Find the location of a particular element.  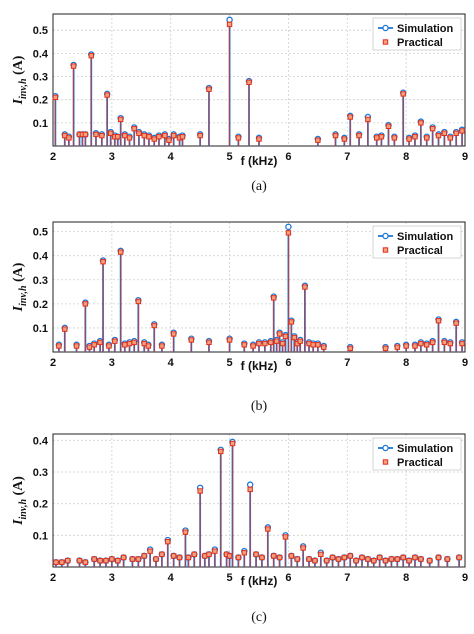

y-tick-label: 0.4 is located at coordinates (41, 257).